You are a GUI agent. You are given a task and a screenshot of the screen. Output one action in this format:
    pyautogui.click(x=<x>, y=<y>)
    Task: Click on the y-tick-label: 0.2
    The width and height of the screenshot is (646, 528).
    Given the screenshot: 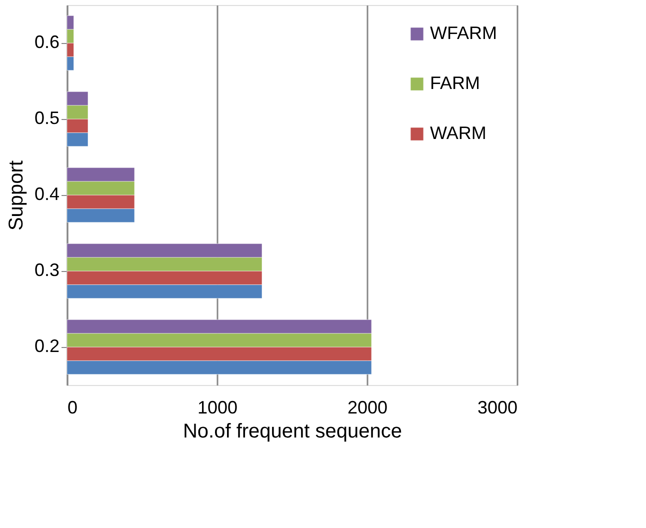 What is the action you would take?
    pyautogui.click(x=47, y=346)
    